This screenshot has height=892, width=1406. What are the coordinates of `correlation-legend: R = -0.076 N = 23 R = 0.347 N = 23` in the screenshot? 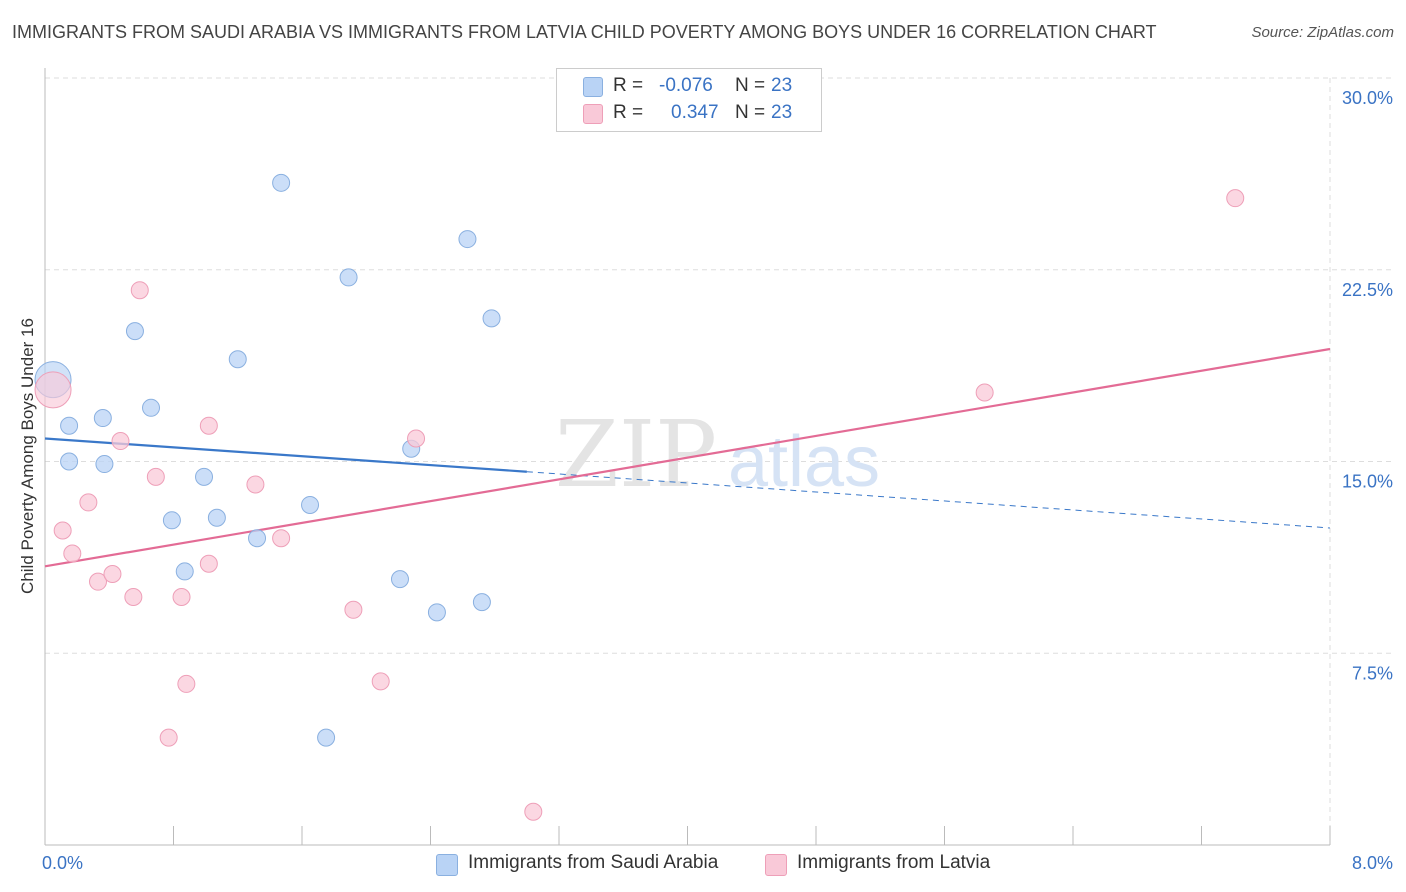 It's located at (689, 100).